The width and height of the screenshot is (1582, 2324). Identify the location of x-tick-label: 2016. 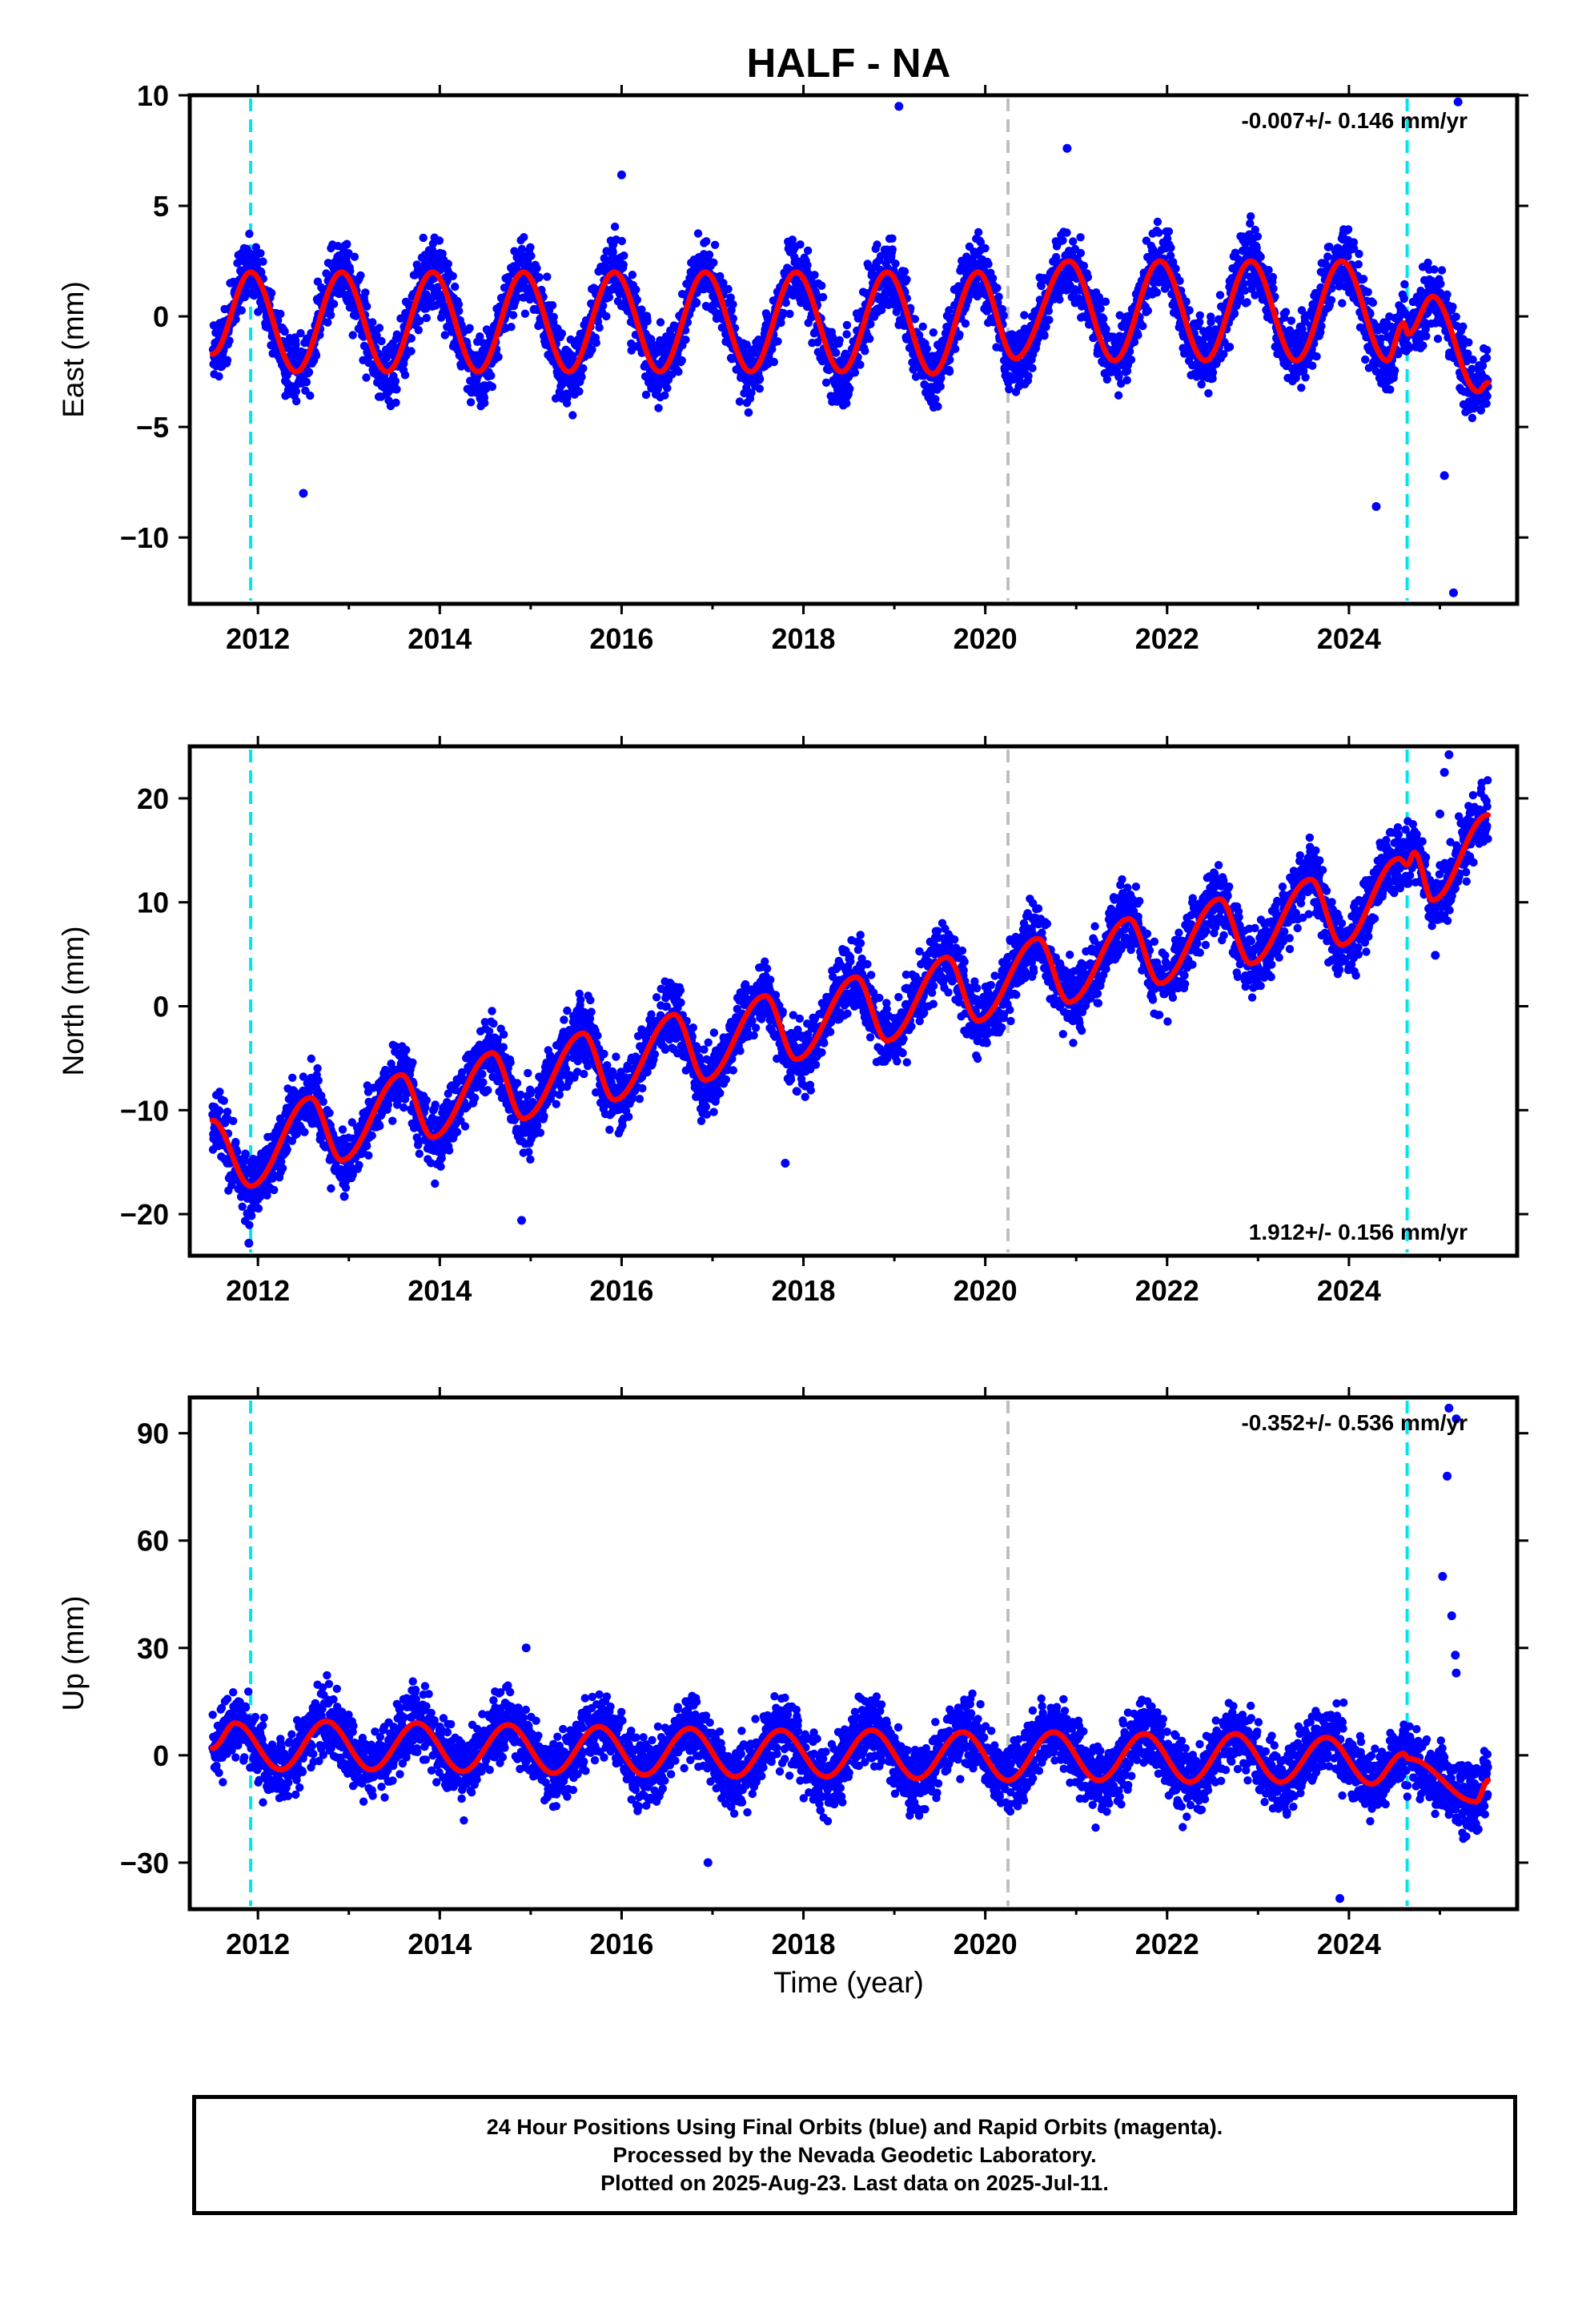
(621, 638).